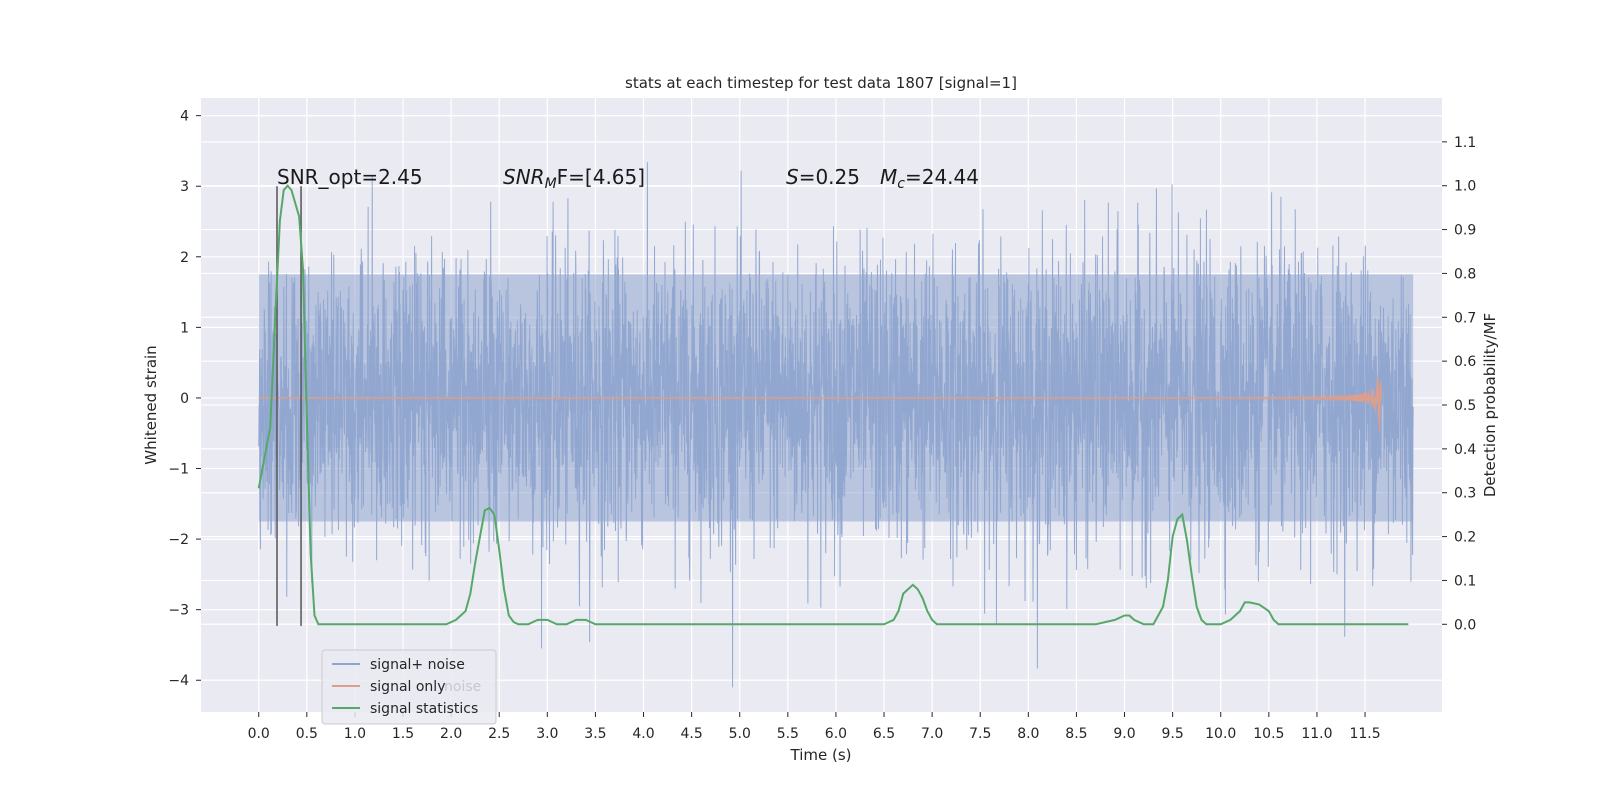 This screenshot has height=800, width=1600. What do you see at coordinates (1076, 734) in the screenshot?
I see `x-tick-label: 8.5` at bounding box center [1076, 734].